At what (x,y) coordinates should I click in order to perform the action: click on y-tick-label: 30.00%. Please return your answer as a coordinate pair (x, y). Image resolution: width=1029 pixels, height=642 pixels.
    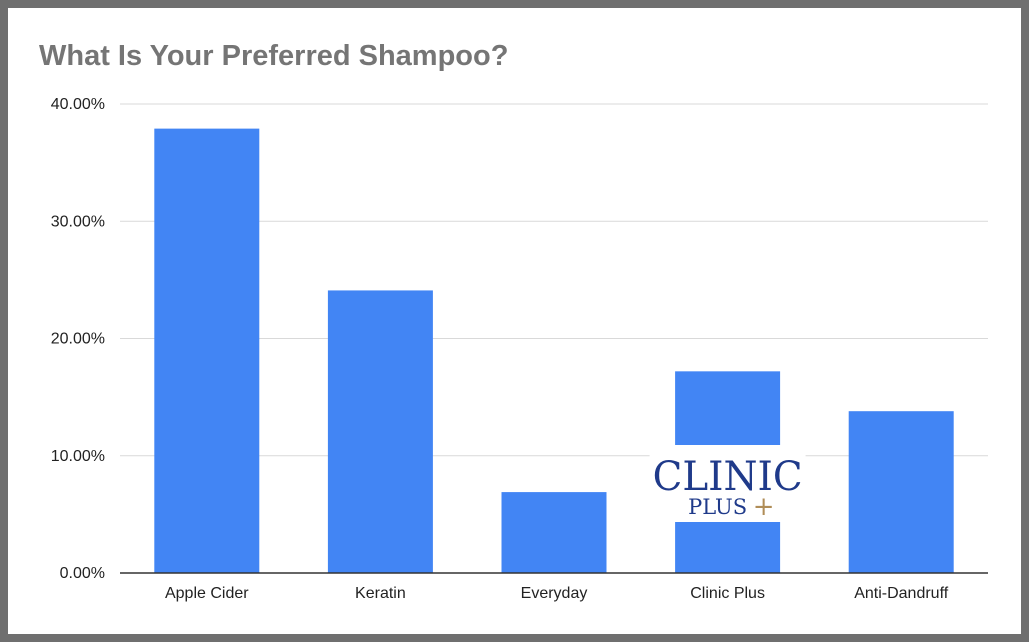
    Looking at the image, I should click on (78, 221).